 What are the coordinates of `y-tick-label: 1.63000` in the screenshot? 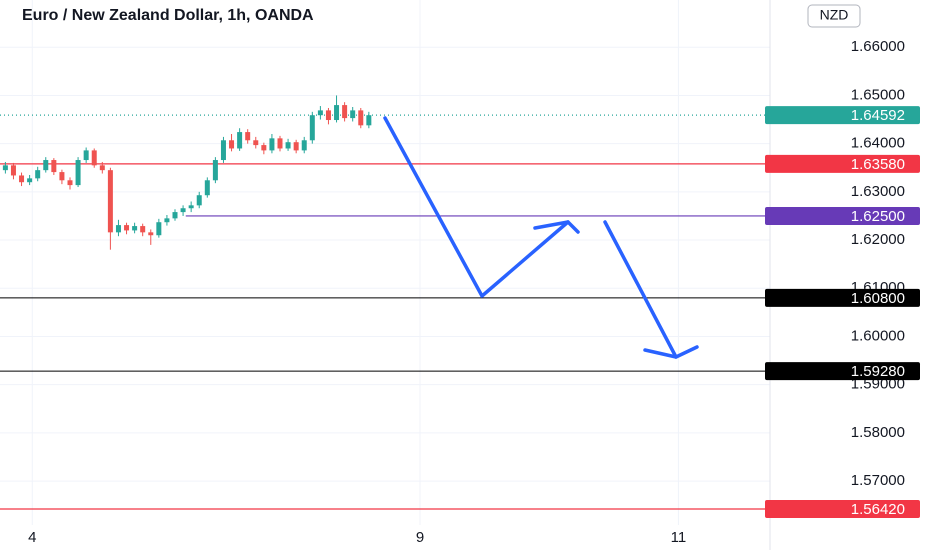 It's located at (878, 191).